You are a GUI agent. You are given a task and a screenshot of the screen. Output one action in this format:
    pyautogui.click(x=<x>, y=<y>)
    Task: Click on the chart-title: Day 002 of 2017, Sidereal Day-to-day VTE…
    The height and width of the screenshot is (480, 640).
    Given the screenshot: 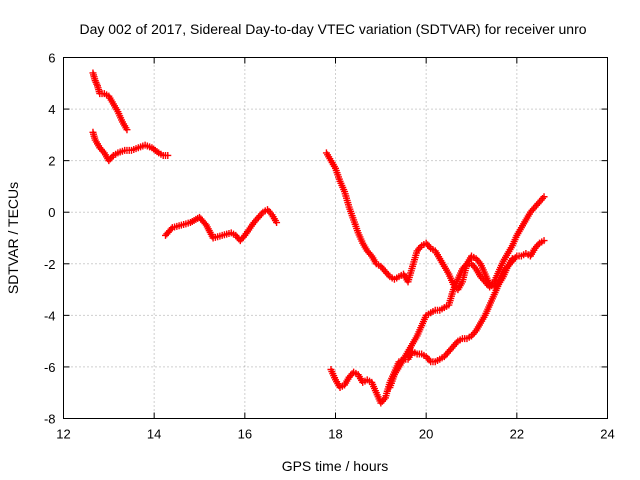 What is the action you would take?
    pyautogui.click(x=332, y=29)
    